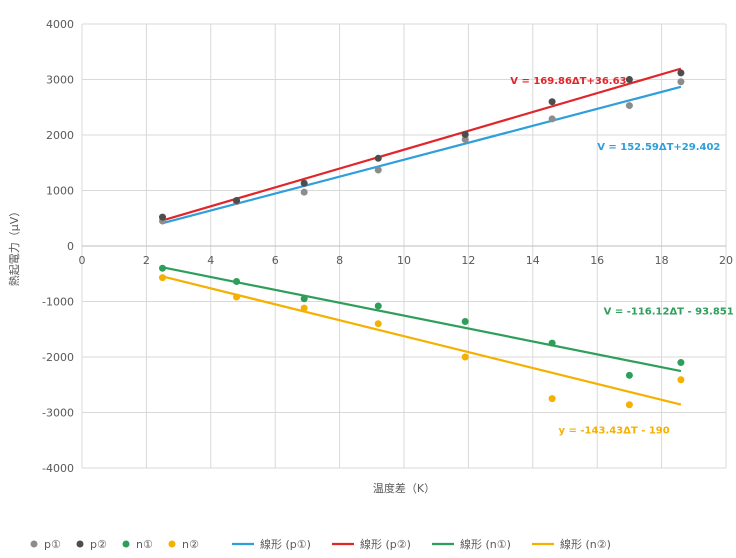 The height and width of the screenshot is (558, 736). Describe the element at coordinates (597, 260) in the screenshot. I see `x-tick-label: 16` at that location.